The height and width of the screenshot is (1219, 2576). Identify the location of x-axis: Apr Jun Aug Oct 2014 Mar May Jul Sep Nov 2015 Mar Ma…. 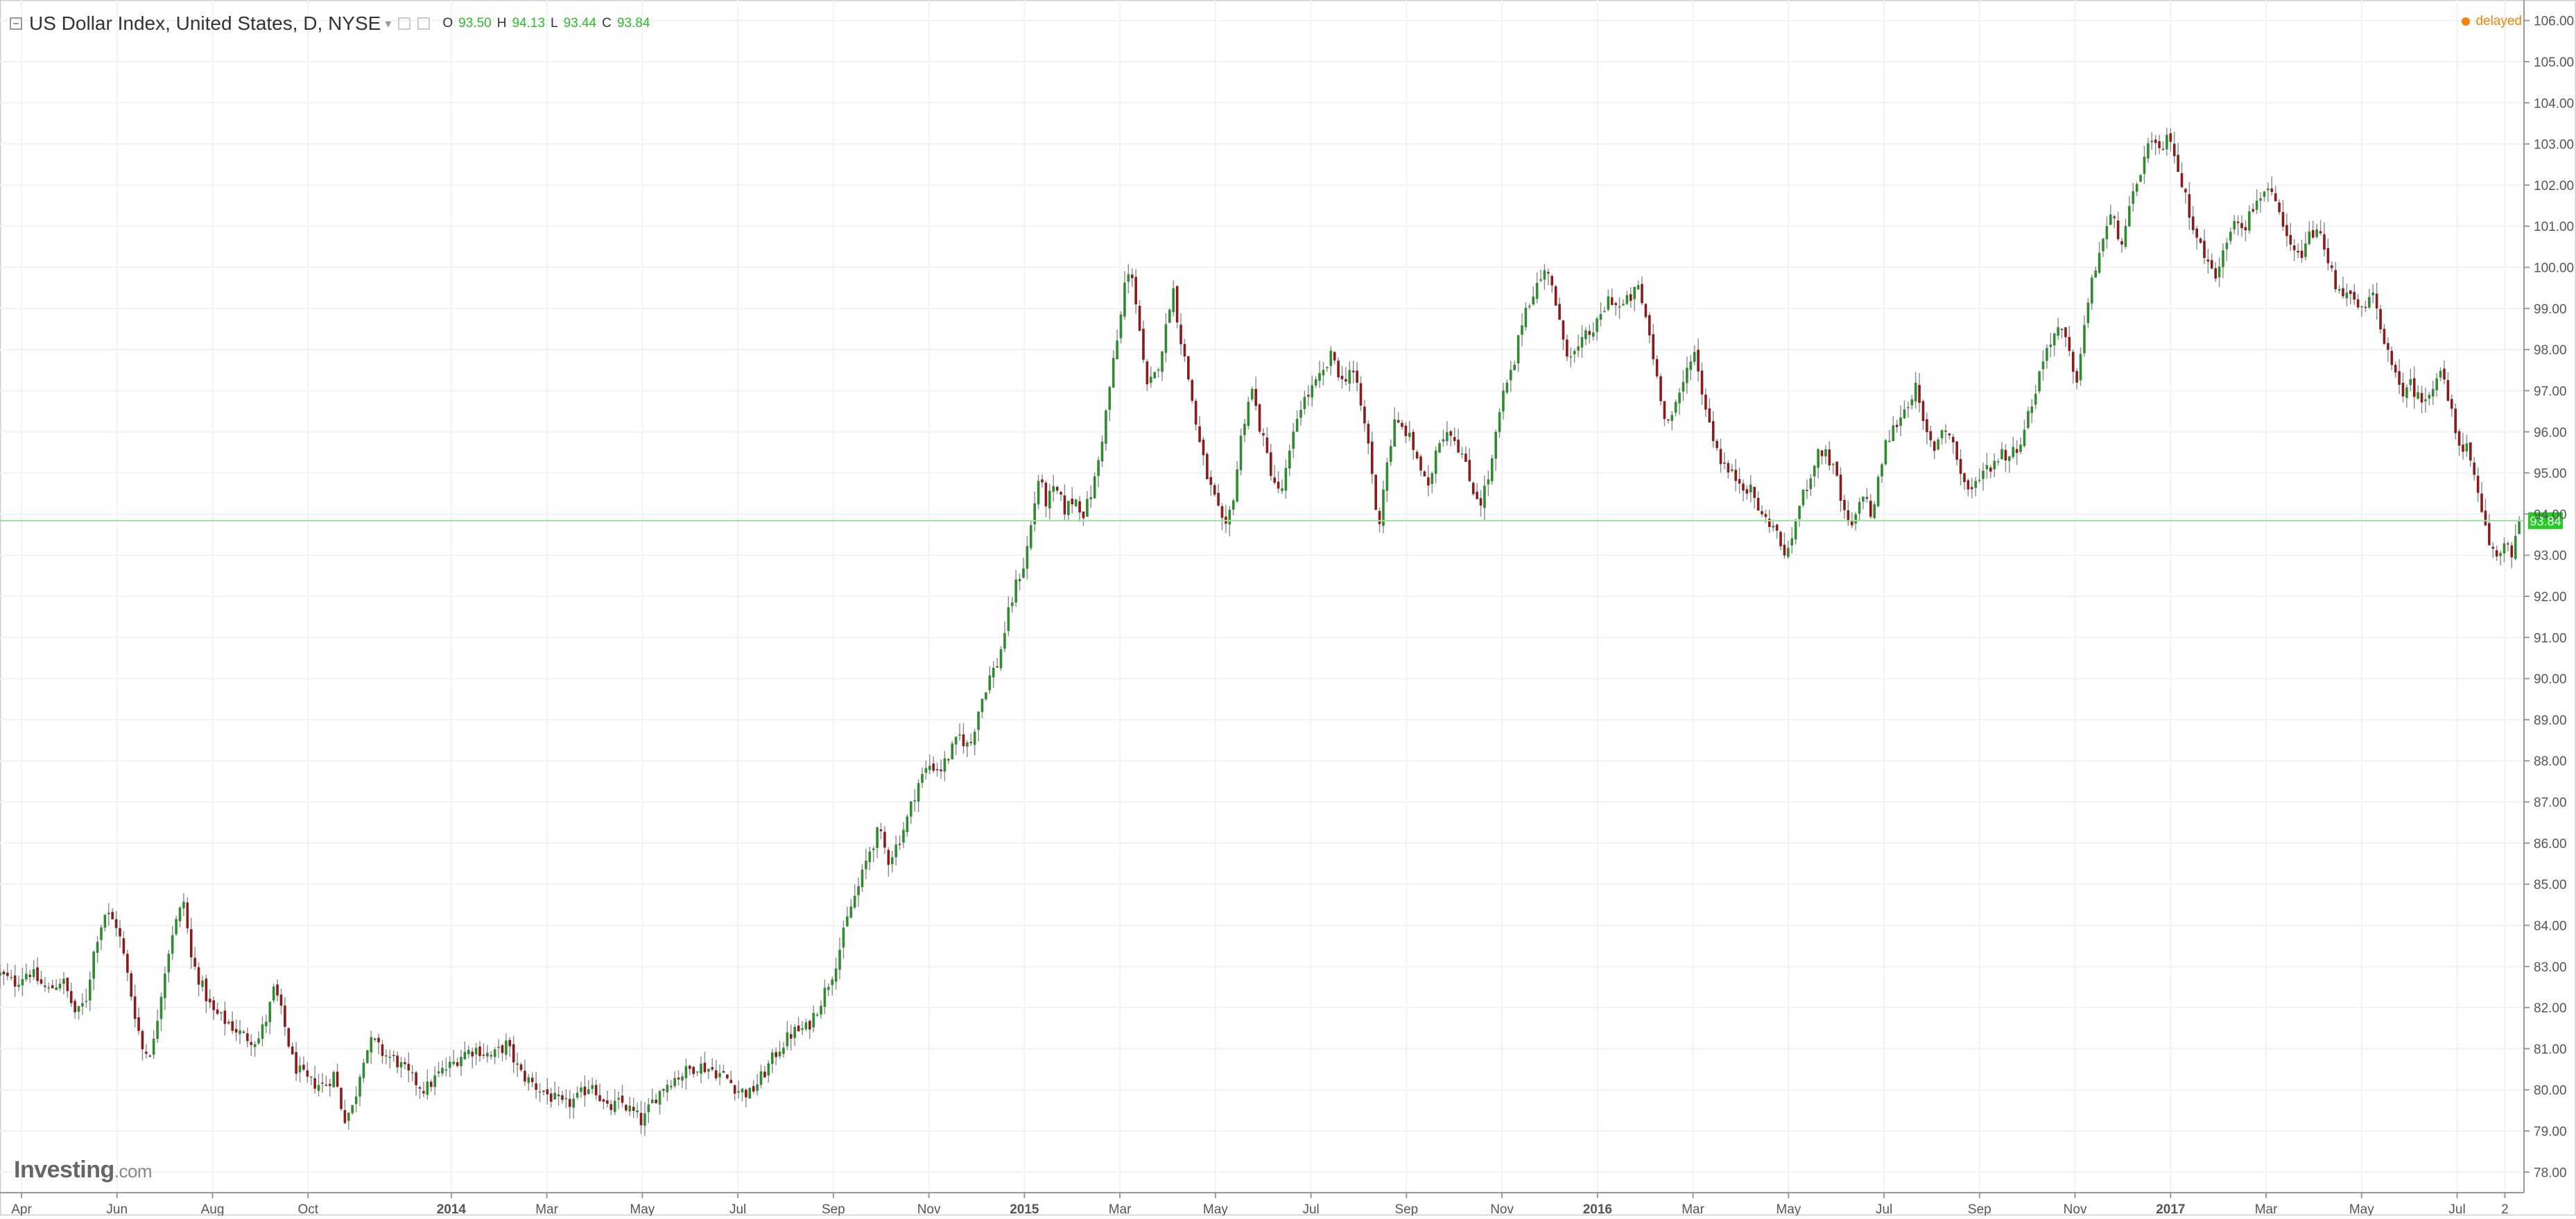
(1262, 1204).